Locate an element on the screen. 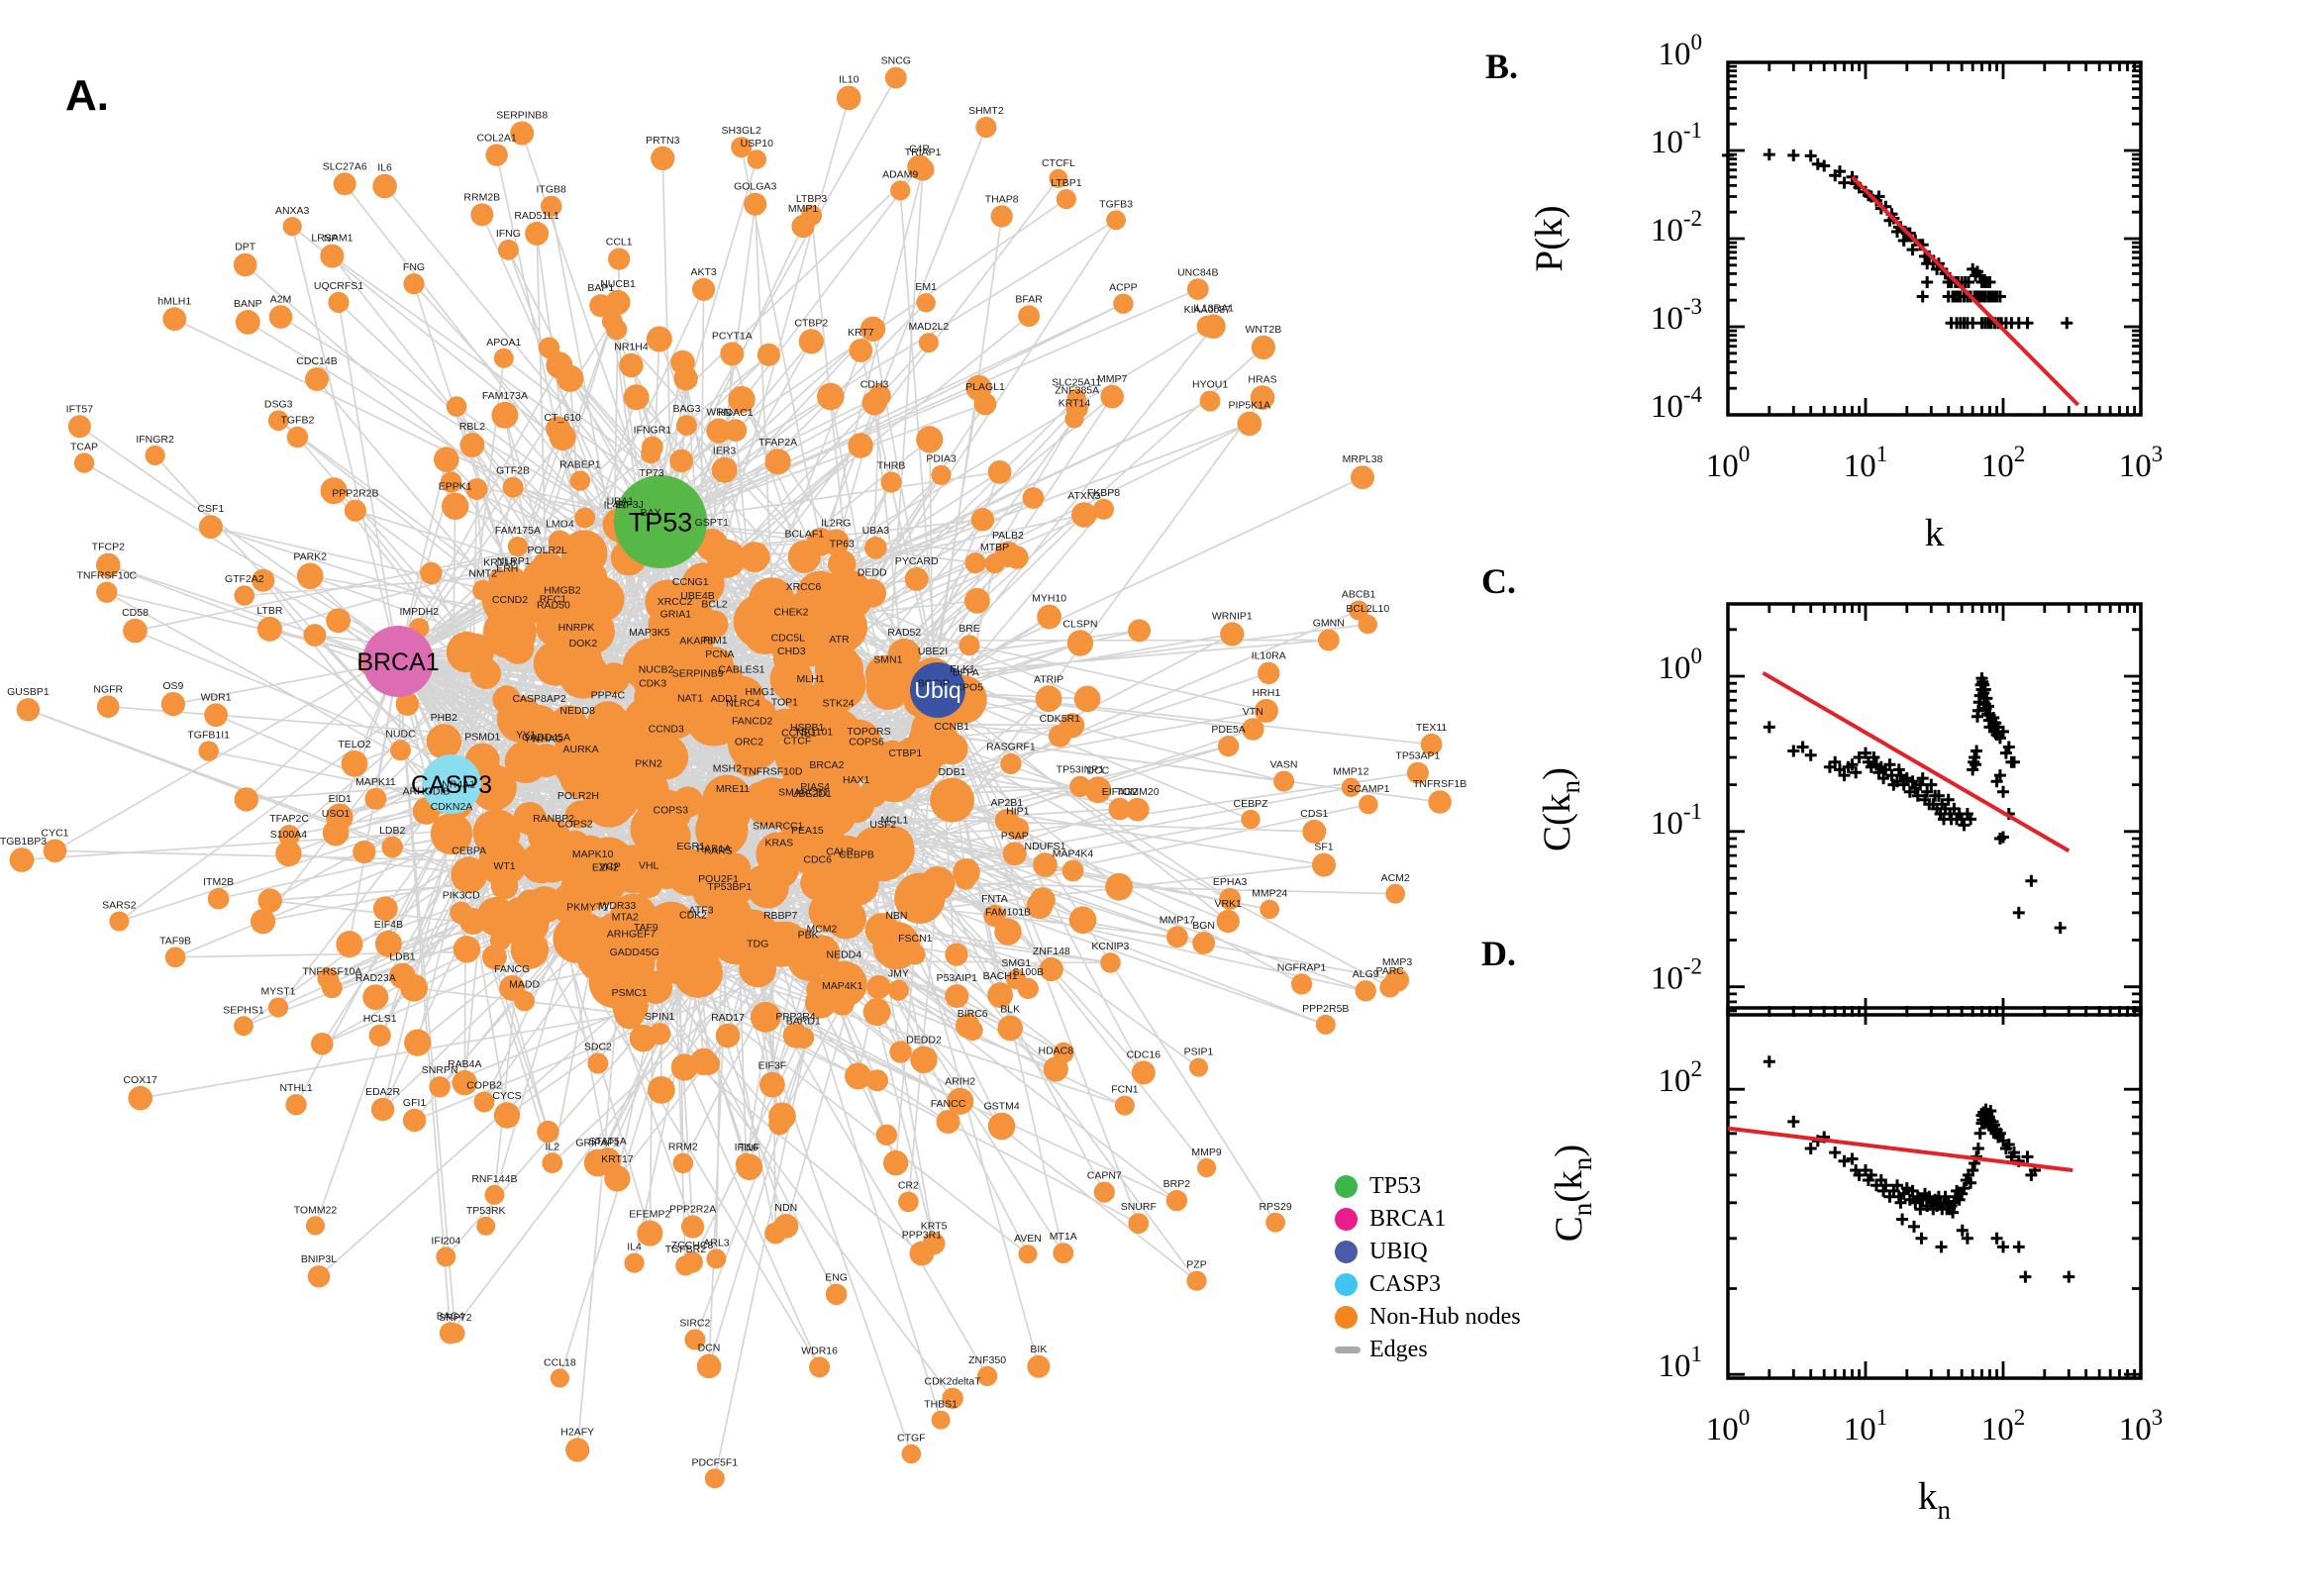 The width and height of the screenshot is (2323, 1596). gene-label: BRCA2 is located at coordinates (827, 765).